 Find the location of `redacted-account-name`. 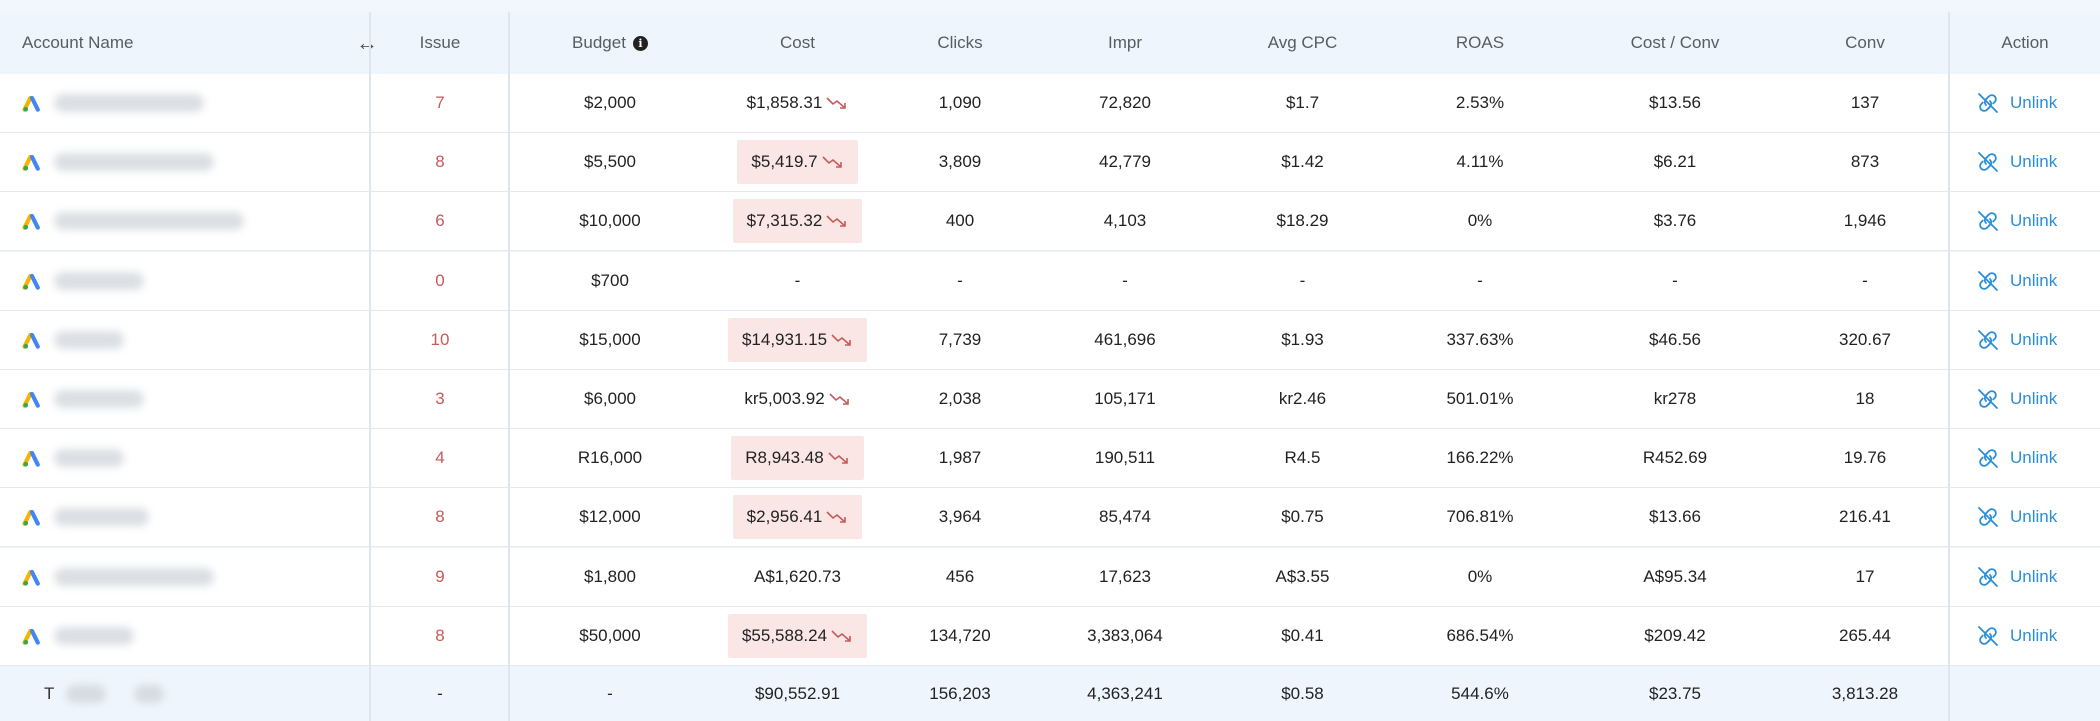

redacted-account-name is located at coordinates (129, 103).